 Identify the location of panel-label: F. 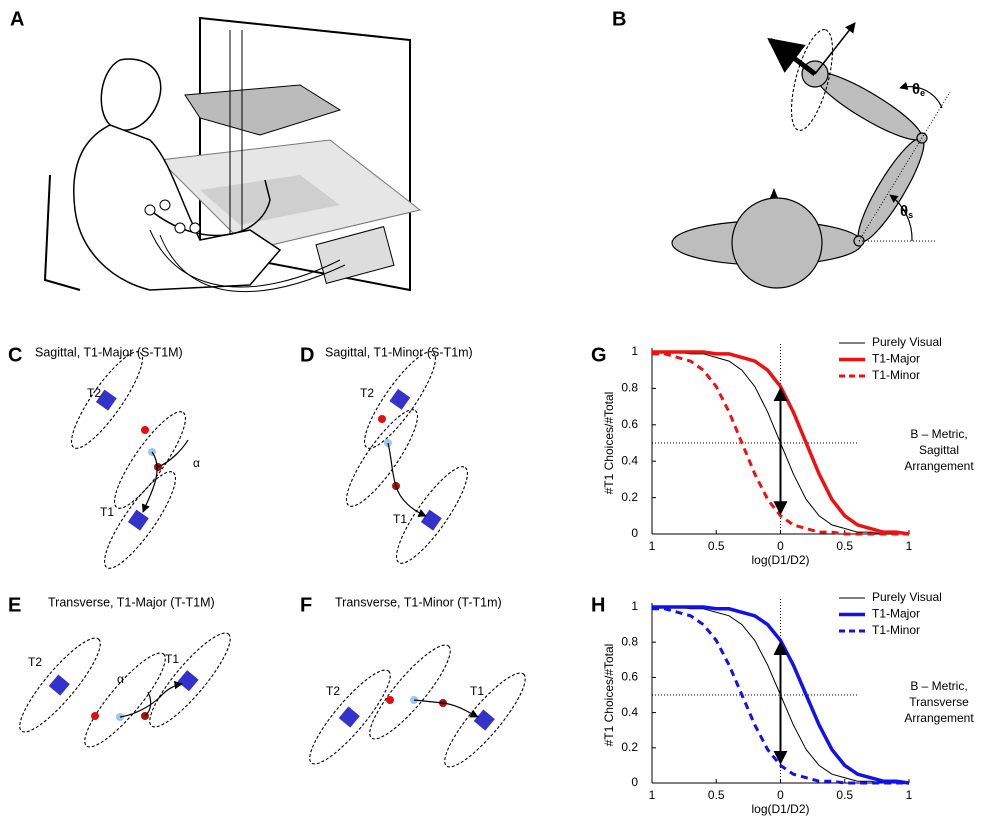
(306, 605).